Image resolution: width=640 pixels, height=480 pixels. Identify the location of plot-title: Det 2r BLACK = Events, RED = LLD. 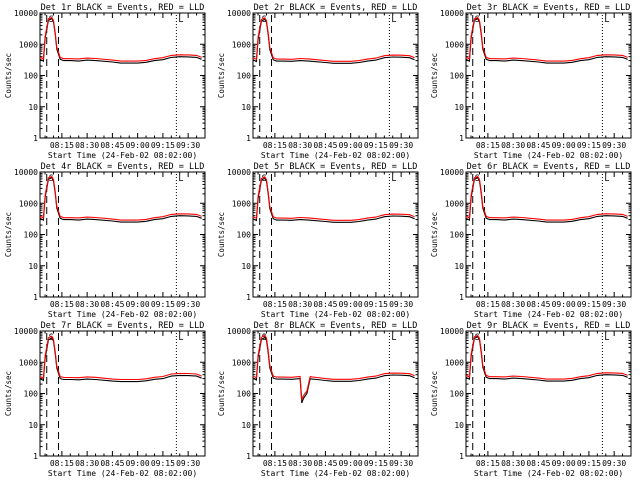
(336, 8).